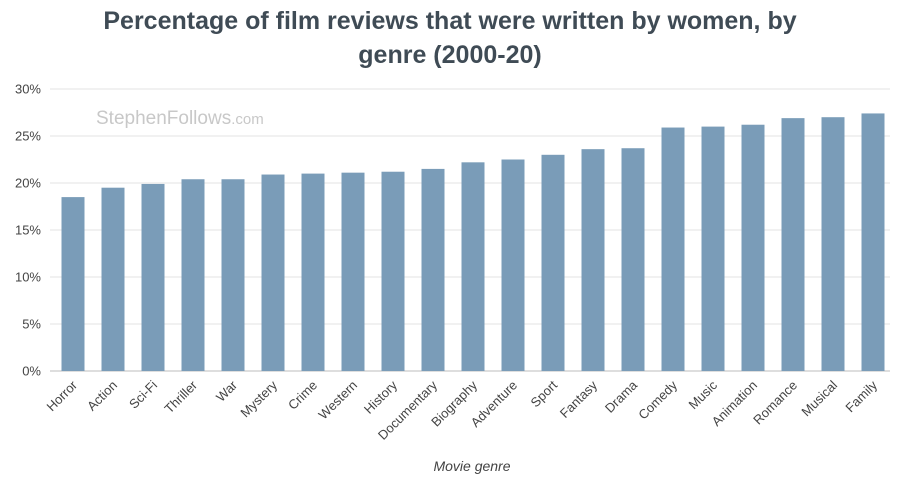 This screenshot has width=900, height=484. Describe the element at coordinates (433, 269) in the screenshot. I see `bar-documentary` at that location.